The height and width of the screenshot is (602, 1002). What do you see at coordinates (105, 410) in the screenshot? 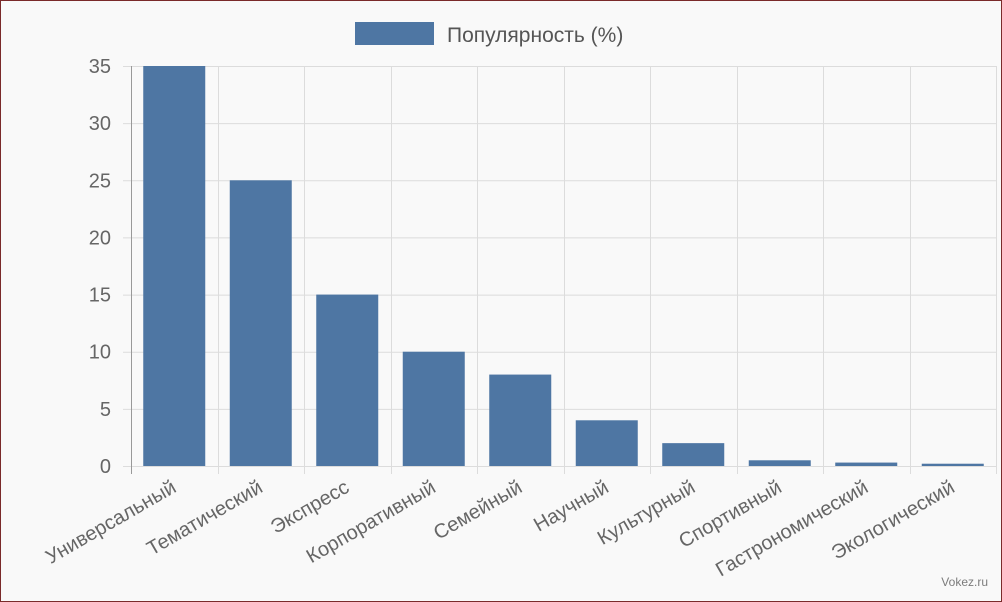
I see `y-tick-label: 5` at bounding box center [105, 410].